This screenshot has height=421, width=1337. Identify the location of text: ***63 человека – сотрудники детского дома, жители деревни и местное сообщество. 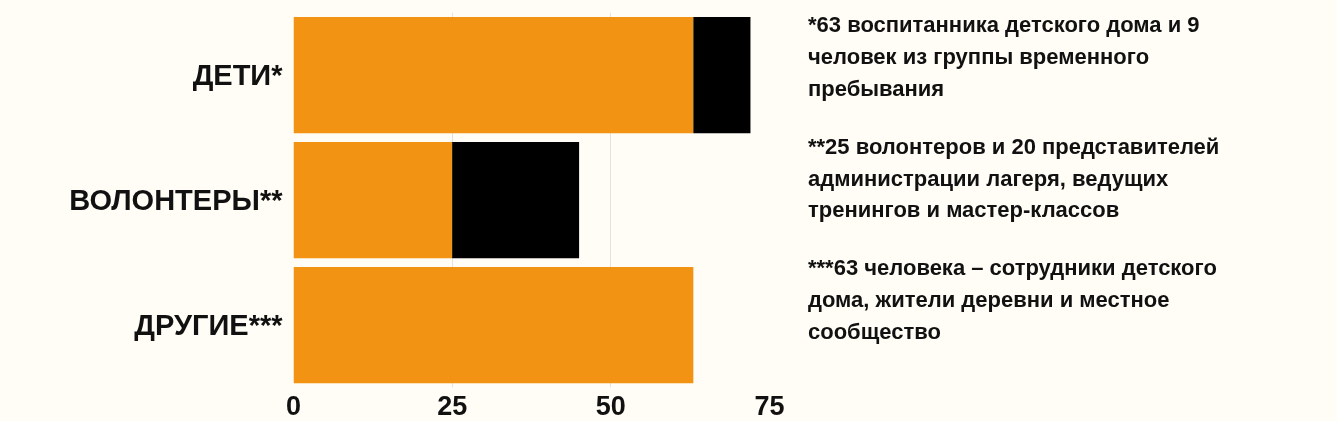
(1013, 300).